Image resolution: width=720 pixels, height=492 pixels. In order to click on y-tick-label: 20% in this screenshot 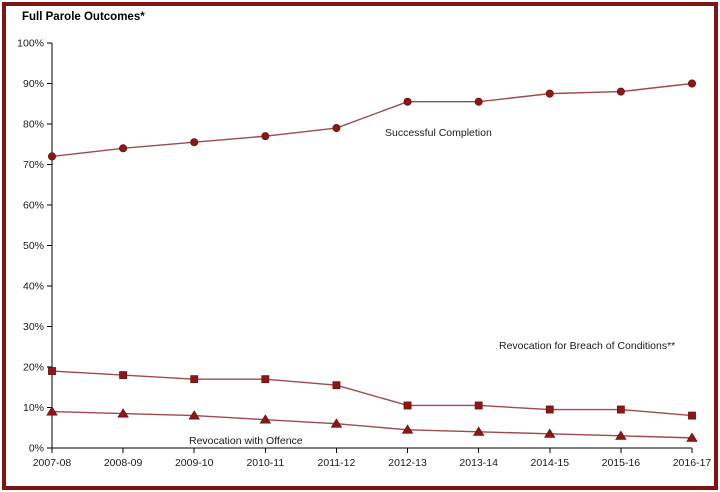, I will do `click(33, 368)`.